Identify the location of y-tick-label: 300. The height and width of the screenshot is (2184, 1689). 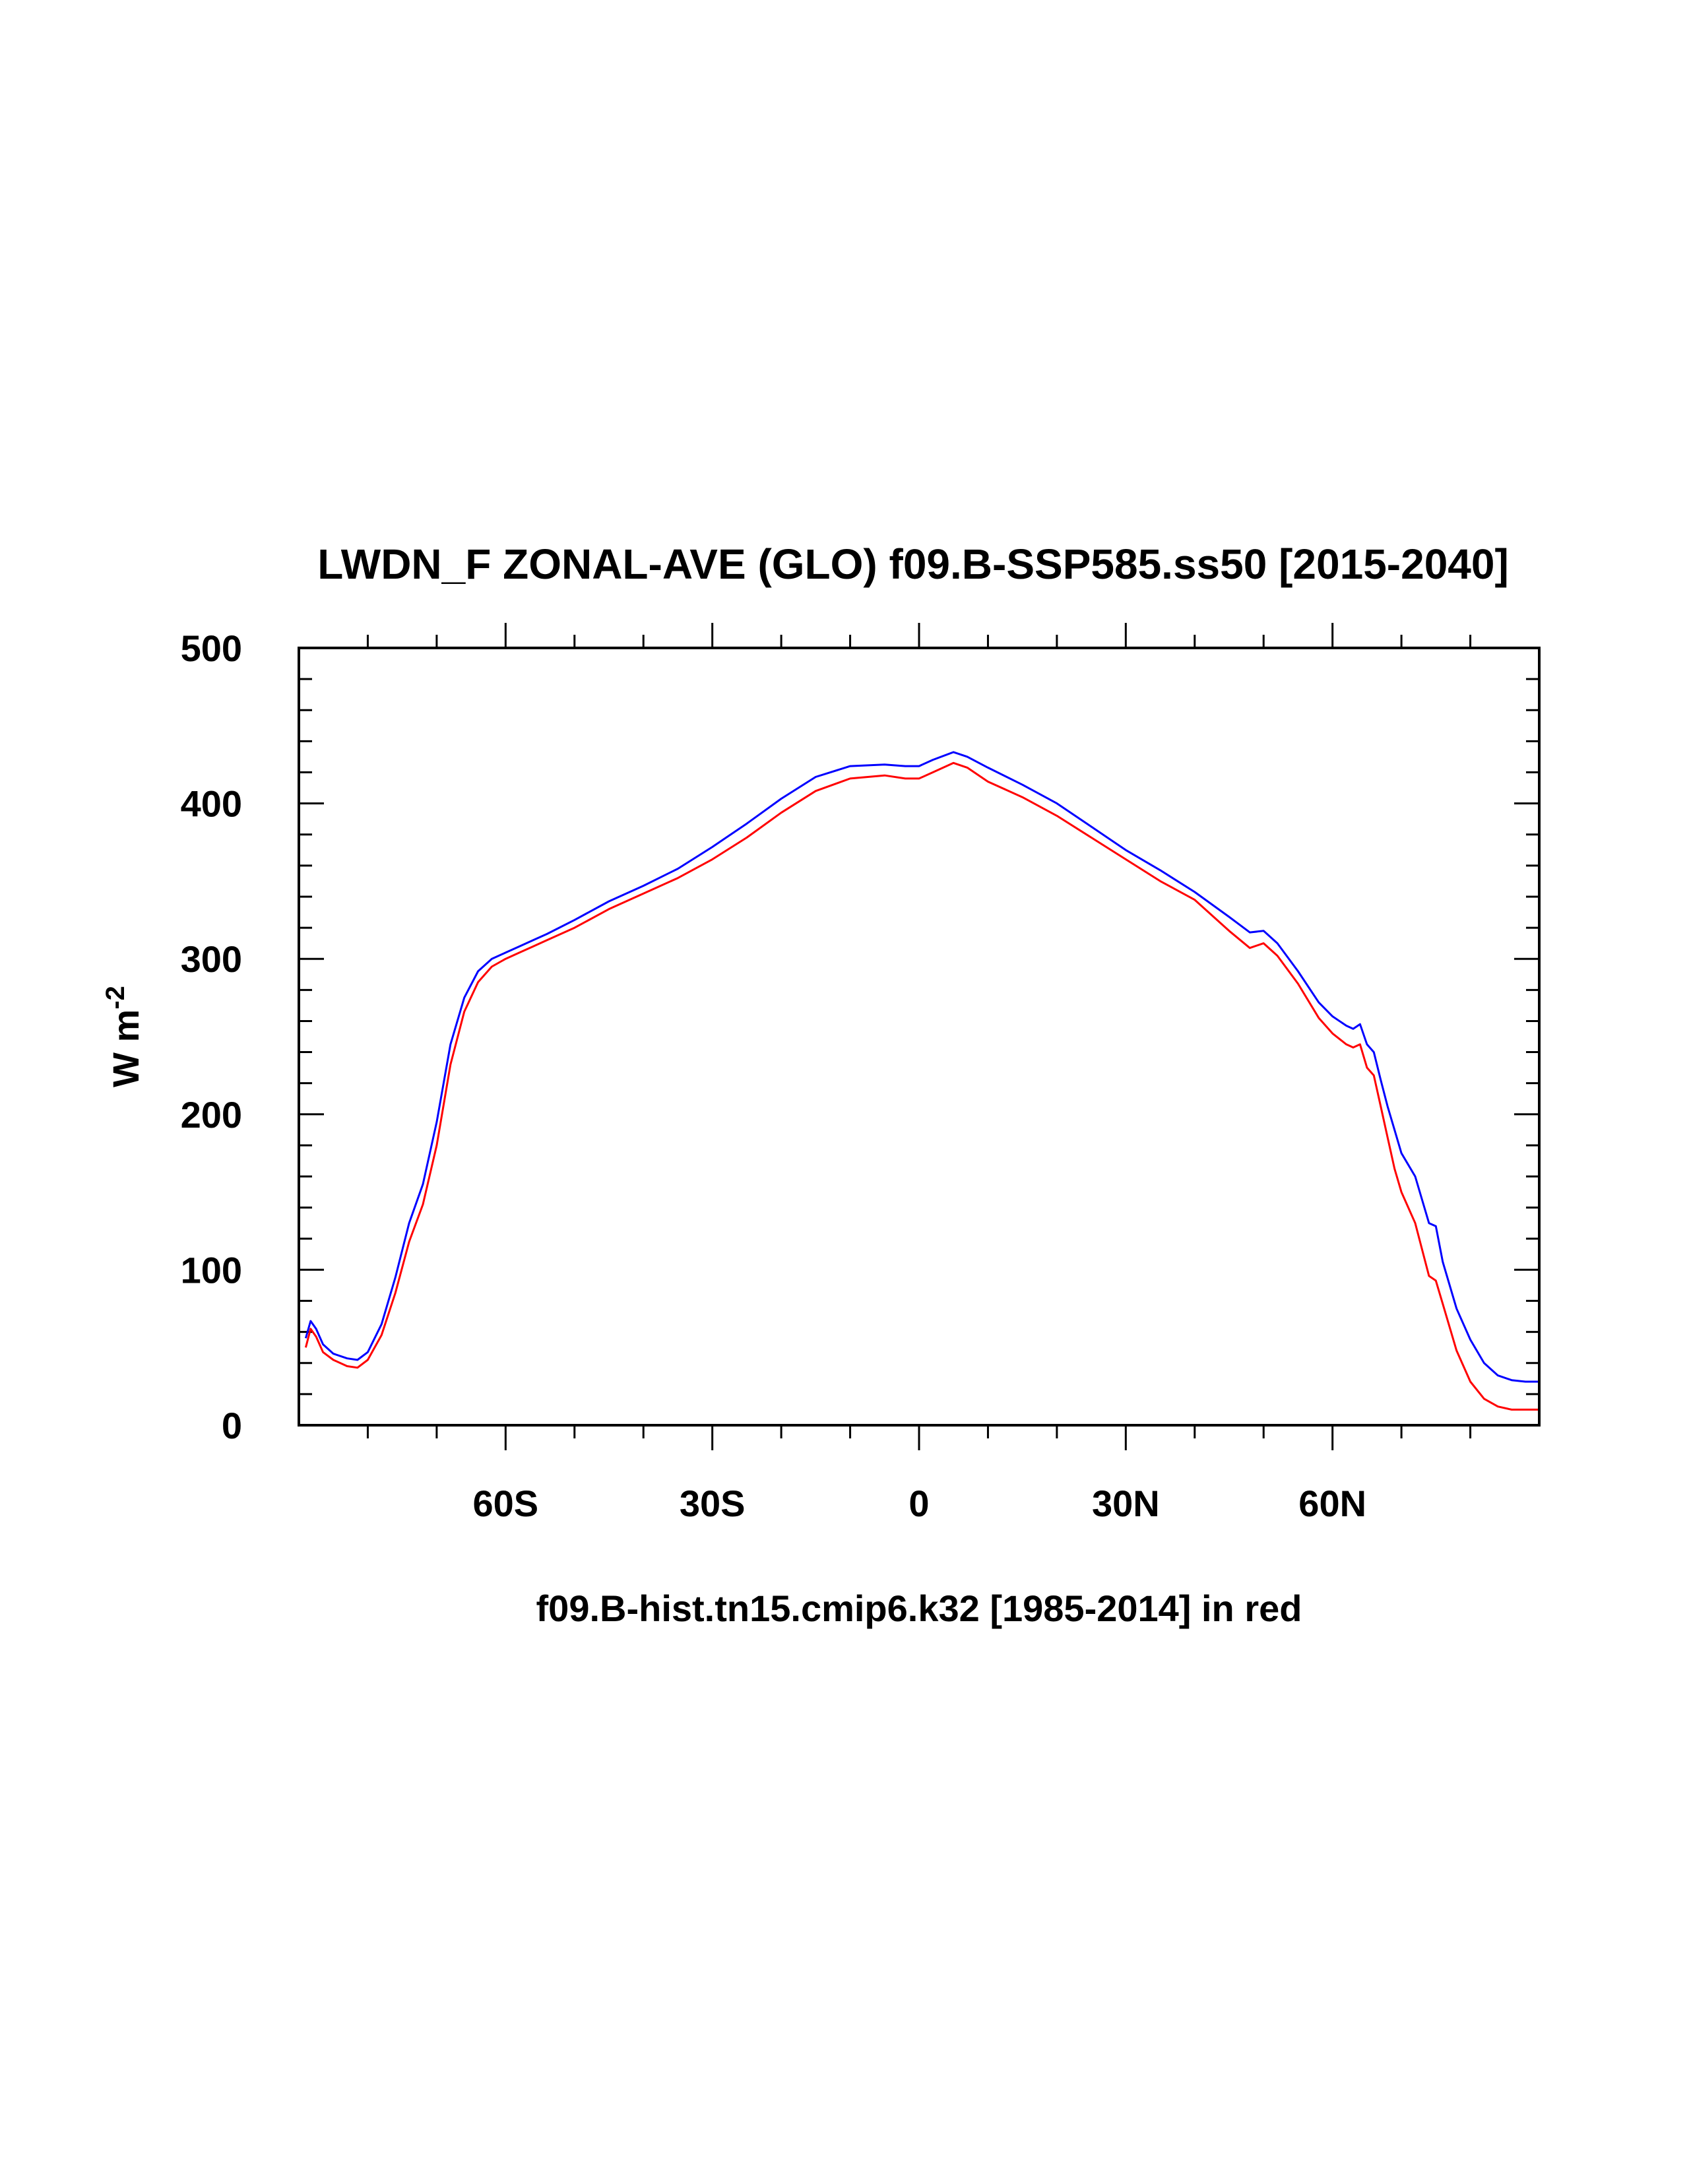
(212, 959).